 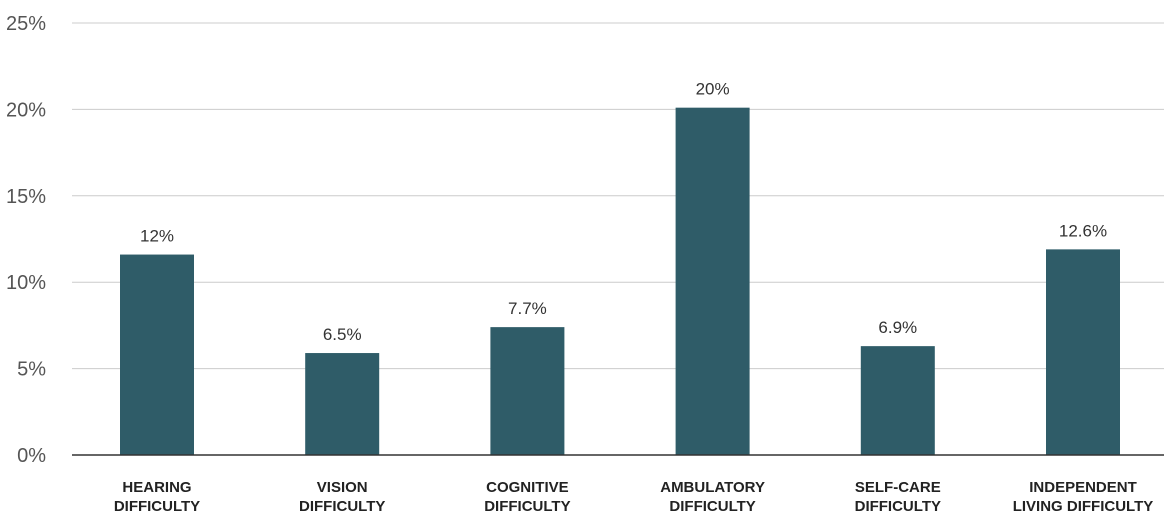 What do you see at coordinates (156, 487) in the screenshot?
I see `category-label-line: HEARING` at bounding box center [156, 487].